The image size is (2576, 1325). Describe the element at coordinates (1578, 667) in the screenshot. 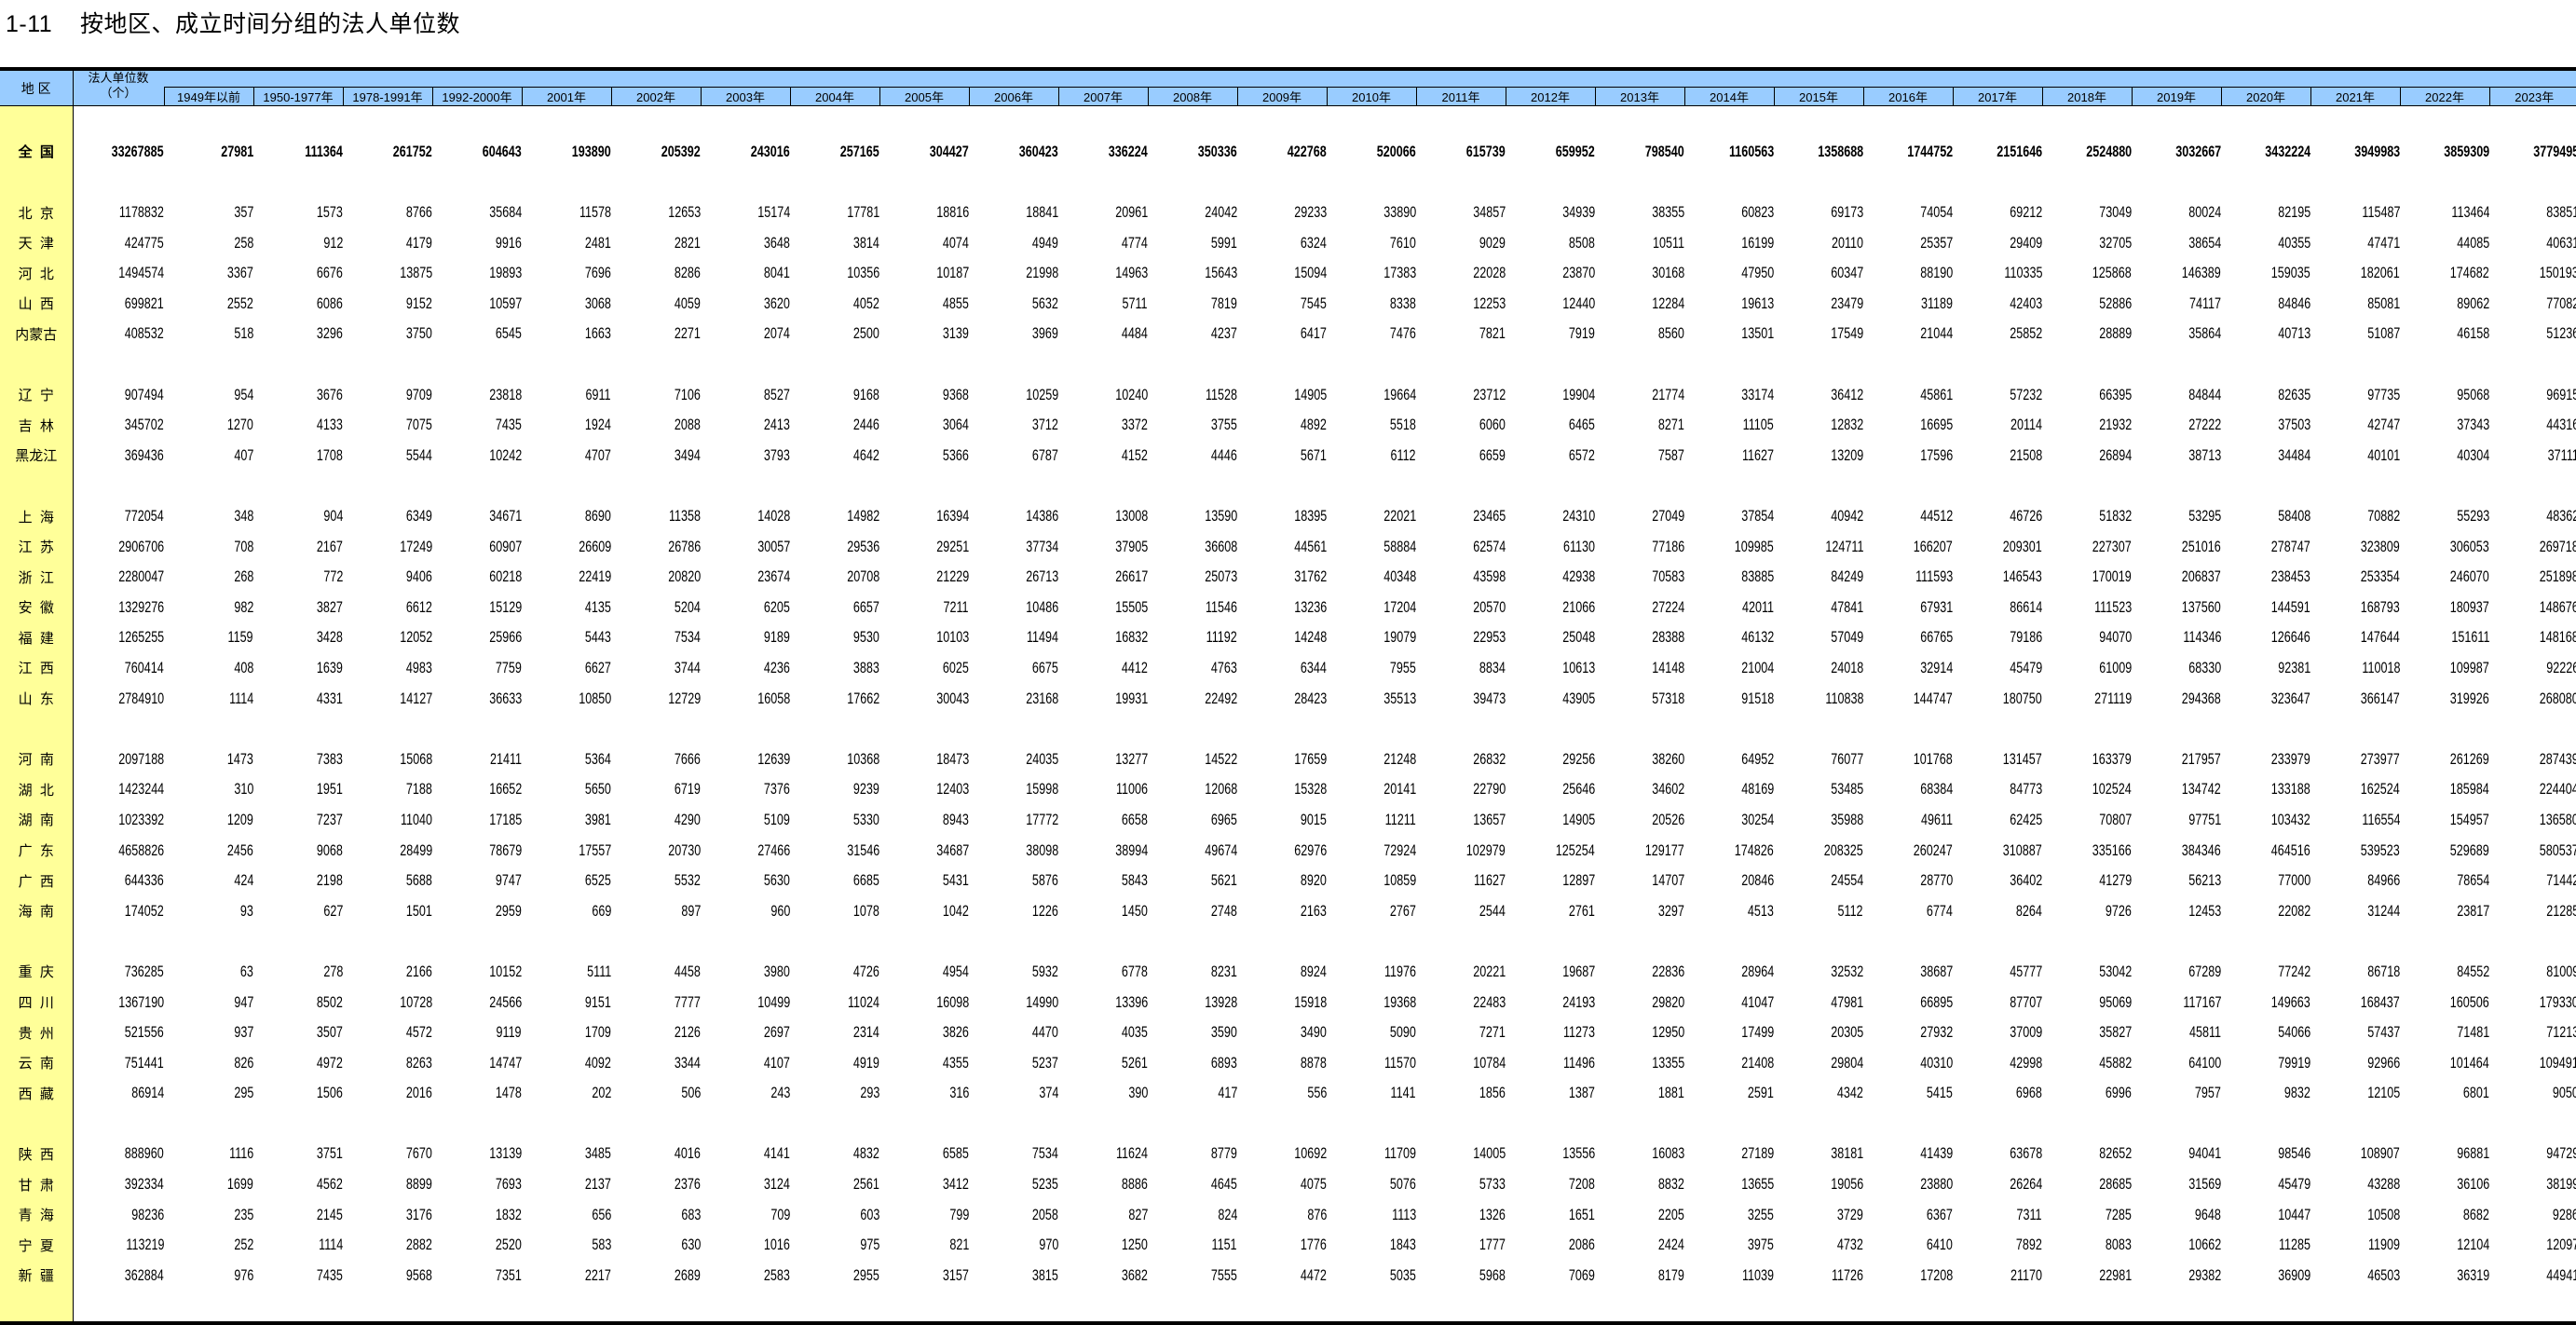

I see `cell-value: 10613` at that location.